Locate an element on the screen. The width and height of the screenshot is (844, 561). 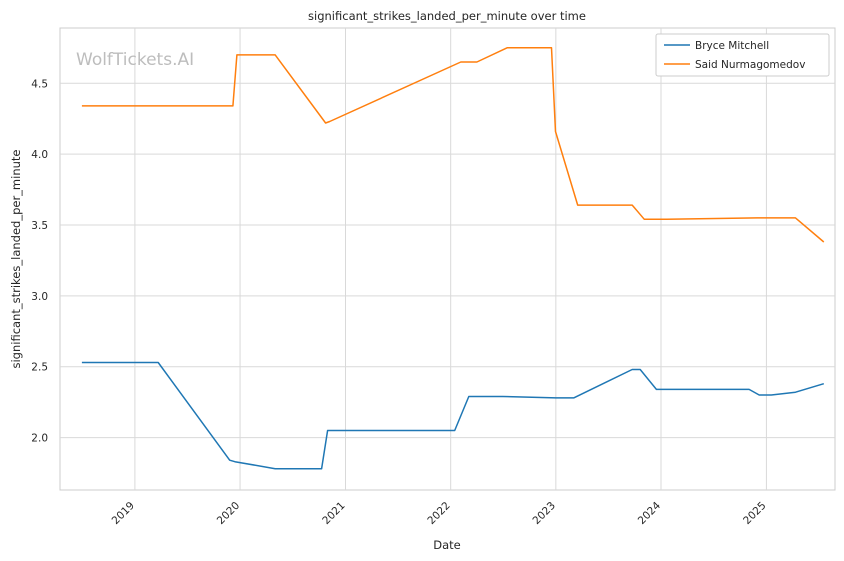
x-tick-labels: 2019 2020 2021 2022 2023 2024 2025 is located at coordinates (439, 513).